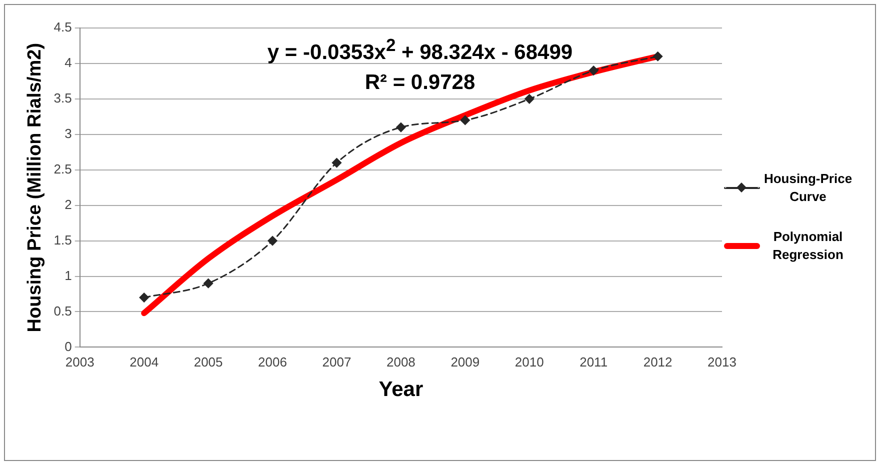 This screenshot has width=882, height=467. Describe the element at coordinates (401, 390) in the screenshot. I see `x-axis-title: Year` at that location.